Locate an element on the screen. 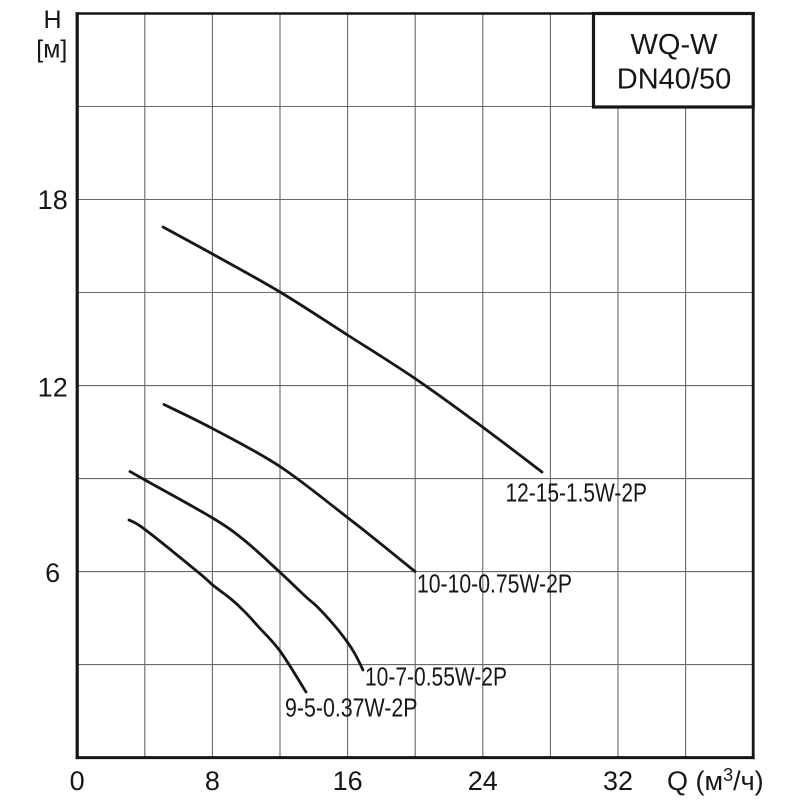 The height and width of the screenshot is (800, 800). svg-text: 10-7-0.55W-2P is located at coordinates (436, 677).